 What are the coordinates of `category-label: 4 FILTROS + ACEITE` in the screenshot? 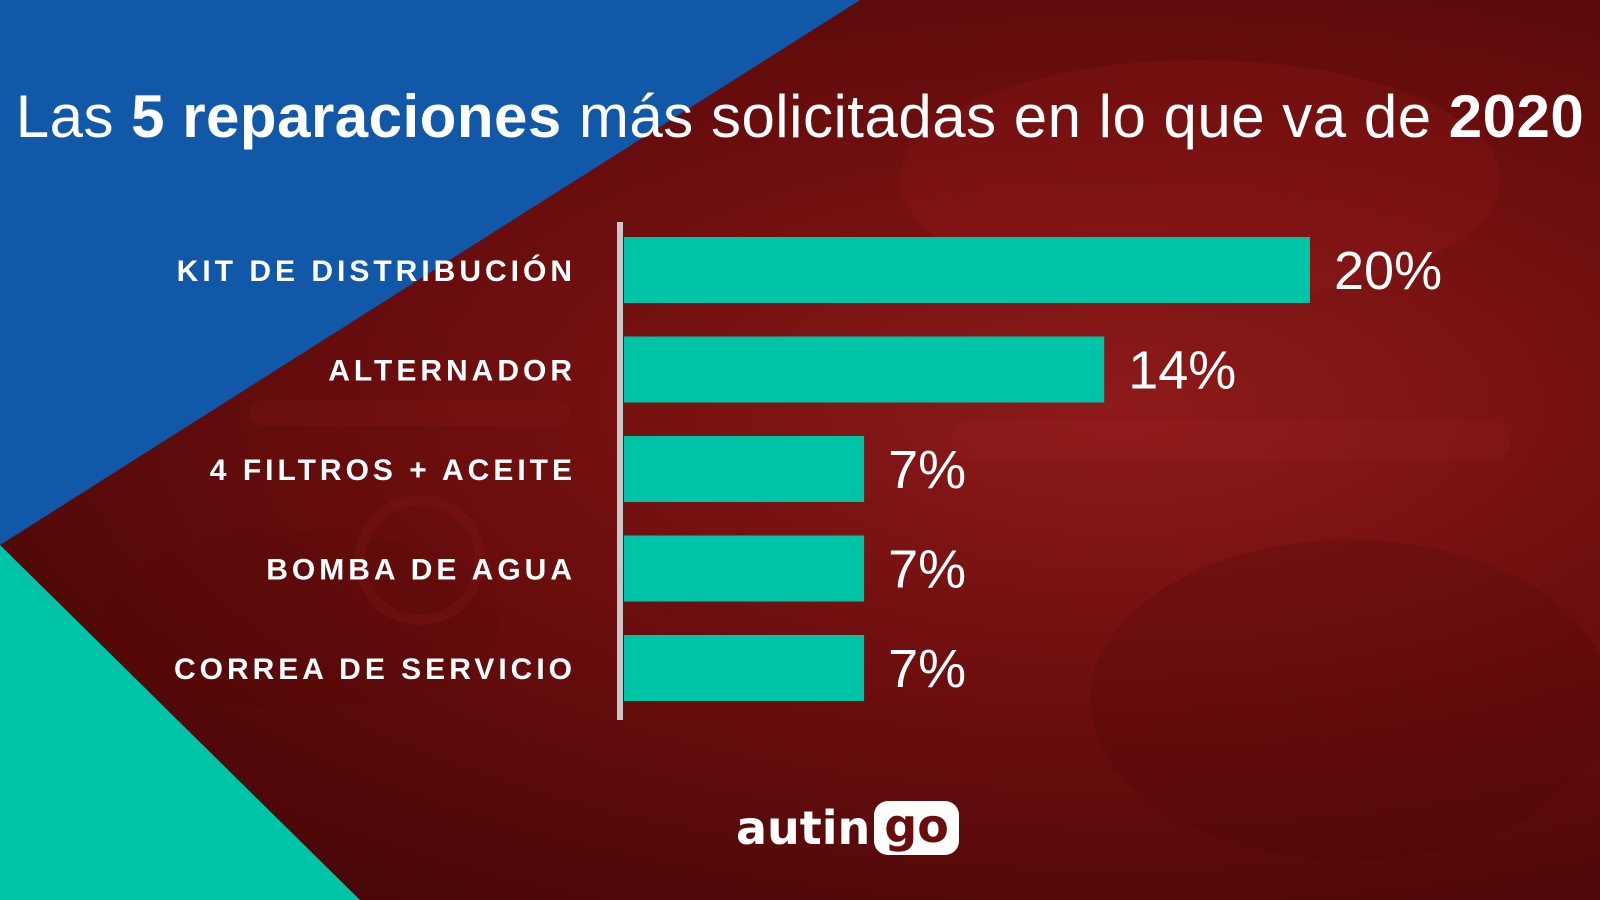 It's located at (393, 470).